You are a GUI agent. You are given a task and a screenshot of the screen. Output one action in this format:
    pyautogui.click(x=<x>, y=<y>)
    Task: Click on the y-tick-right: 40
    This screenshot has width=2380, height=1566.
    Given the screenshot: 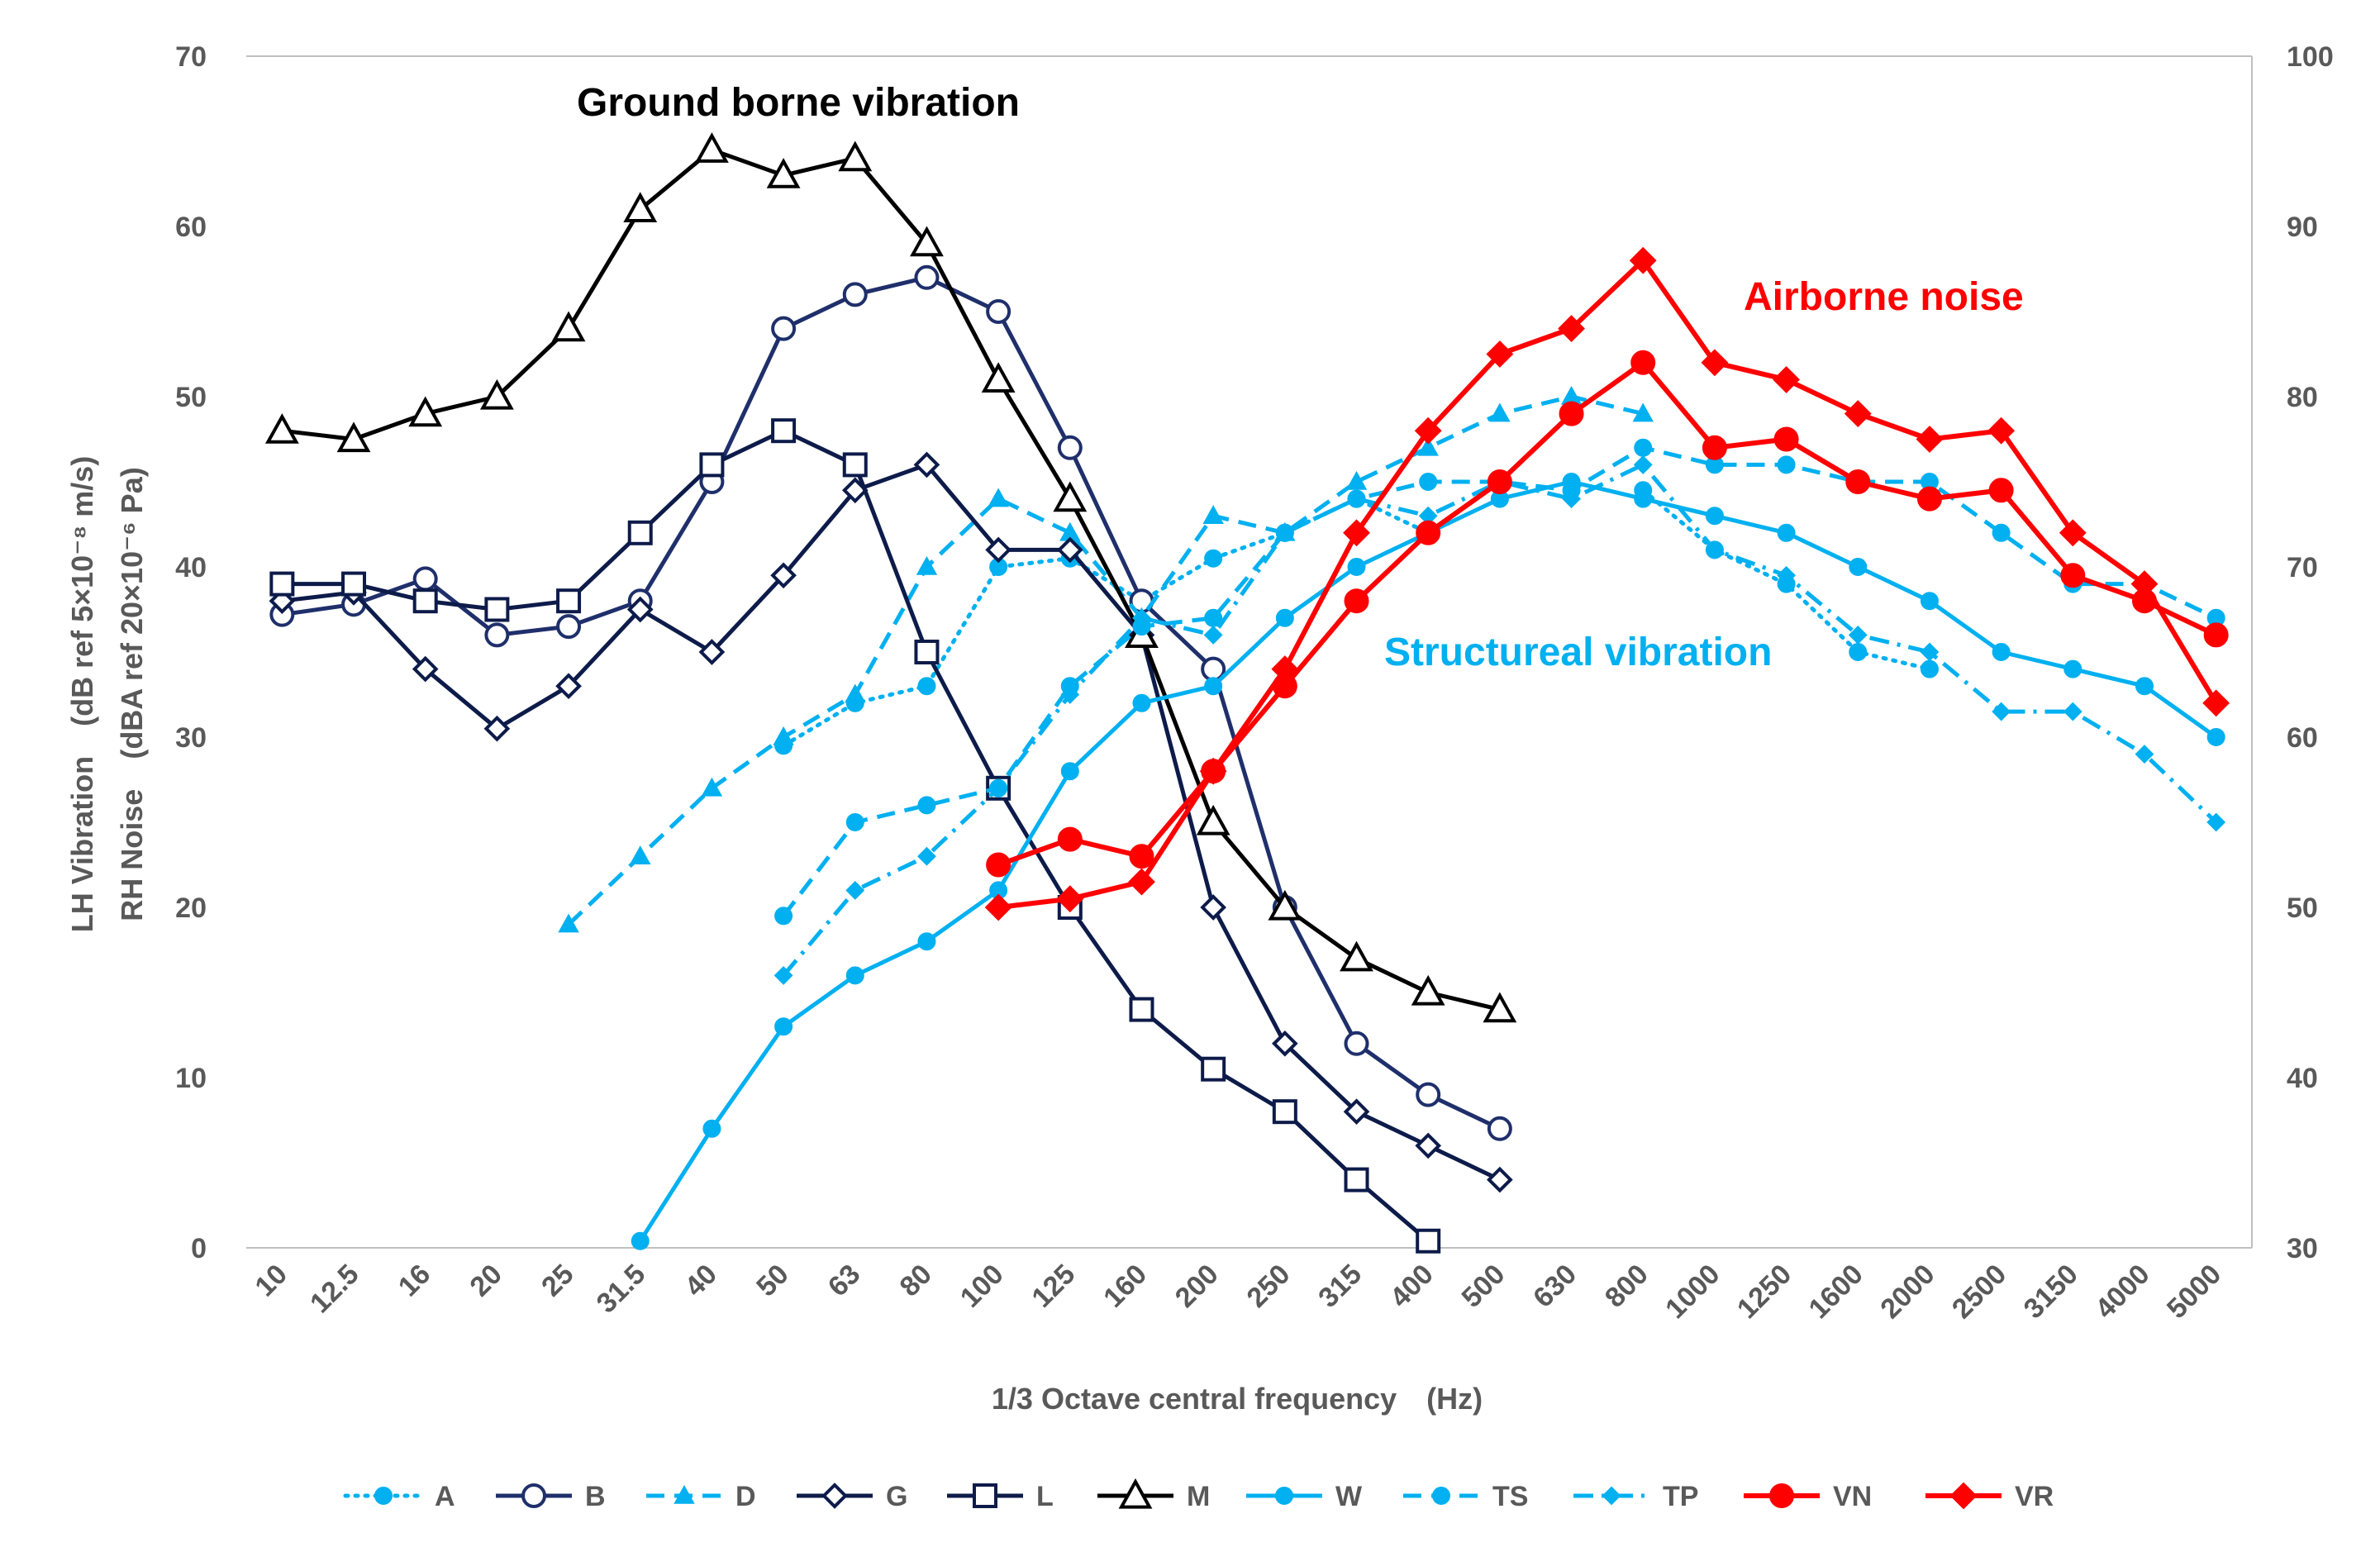 What is the action you would take?
    pyautogui.click(x=2302, y=1078)
    